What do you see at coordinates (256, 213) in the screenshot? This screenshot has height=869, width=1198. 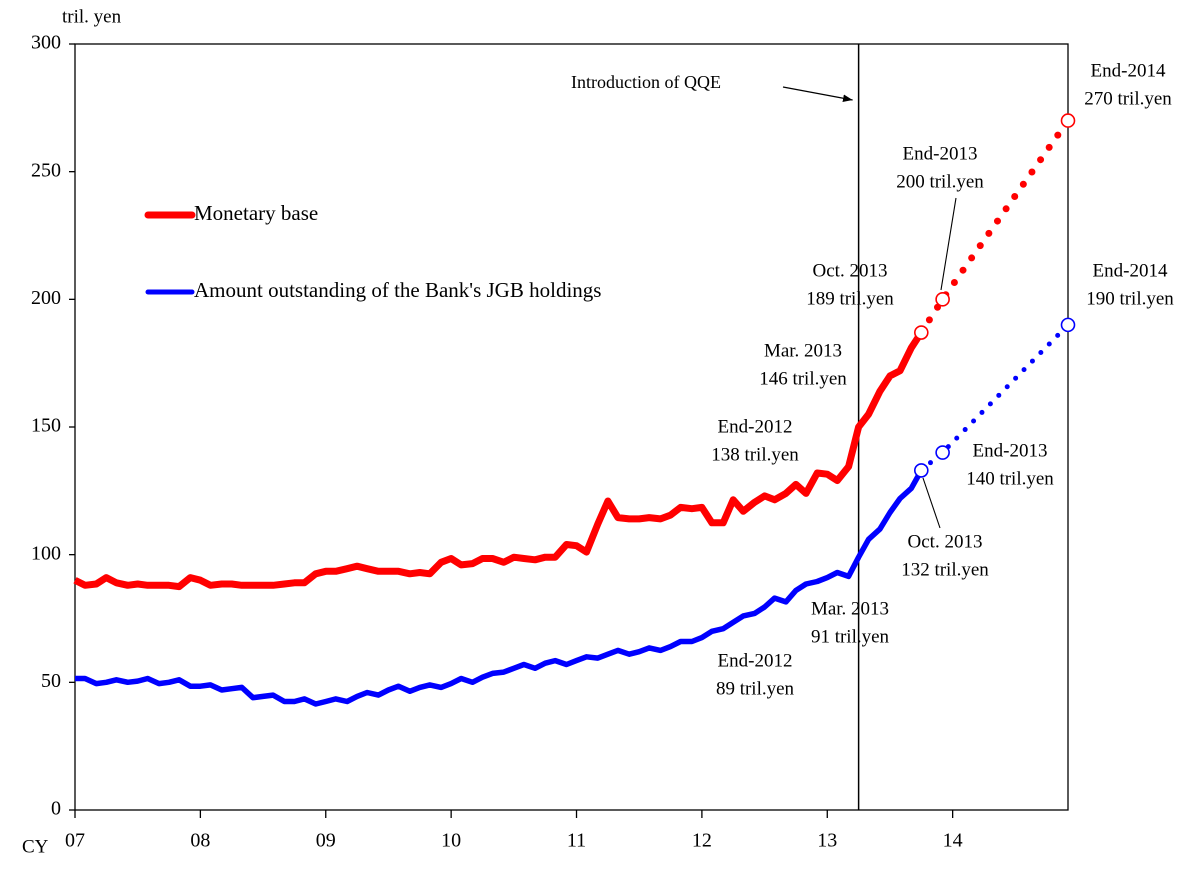 I see `legend-label: Monetary base` at bounding box center [256, 213].